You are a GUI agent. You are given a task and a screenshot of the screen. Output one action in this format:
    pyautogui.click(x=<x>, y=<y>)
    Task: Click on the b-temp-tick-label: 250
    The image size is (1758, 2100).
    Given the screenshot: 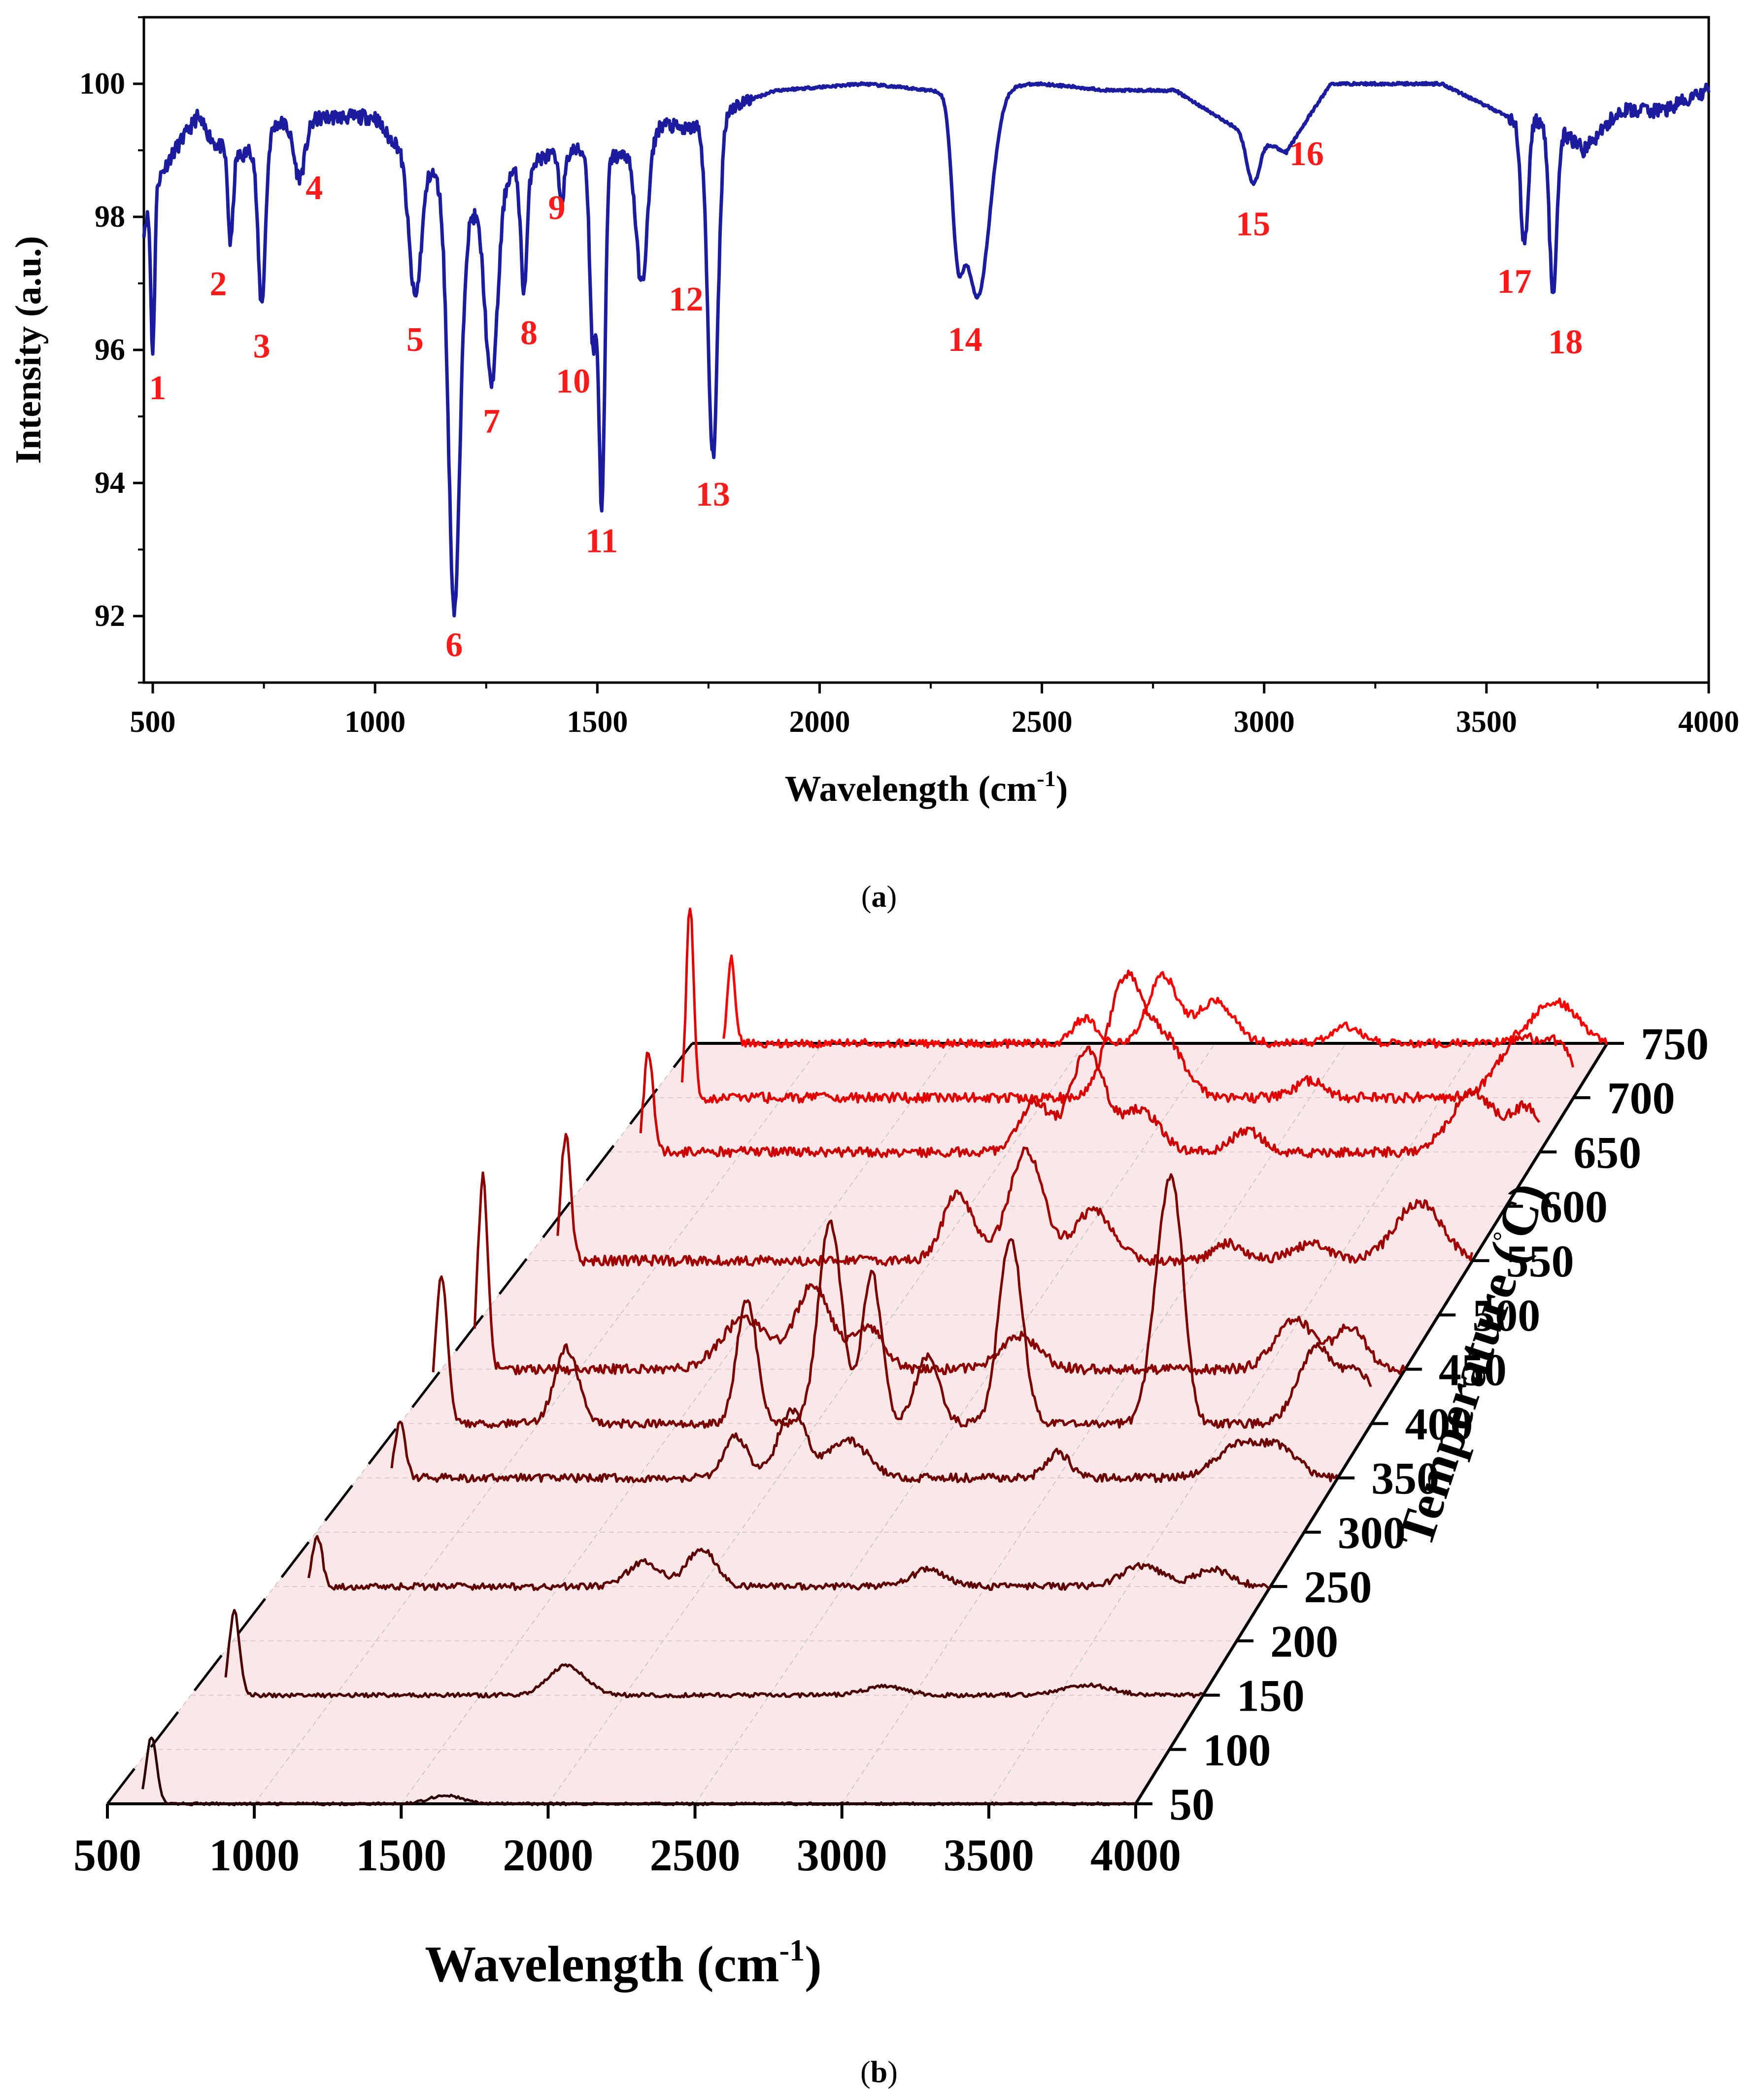 What is the action you would take?
    pyautogui.click(x=1338, y=1587)
    